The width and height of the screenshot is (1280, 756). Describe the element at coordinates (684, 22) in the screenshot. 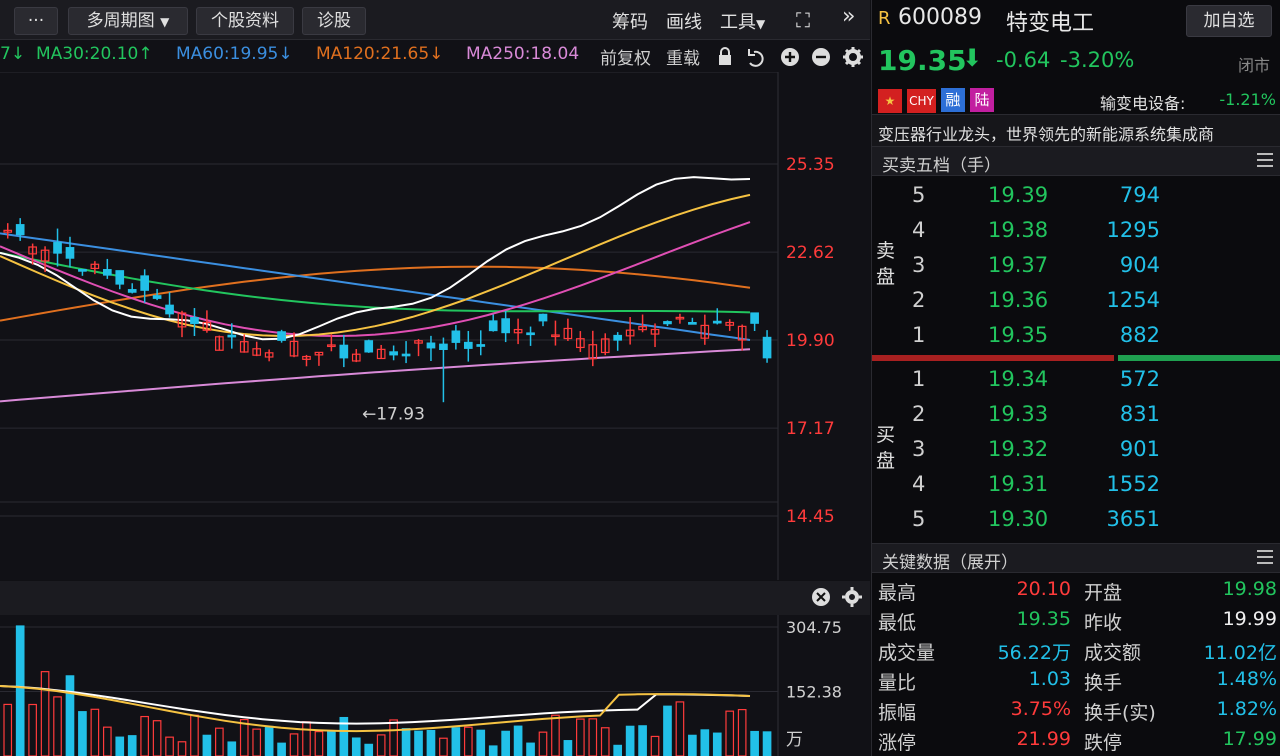

I see `draw-line-button: 画线` at that location.